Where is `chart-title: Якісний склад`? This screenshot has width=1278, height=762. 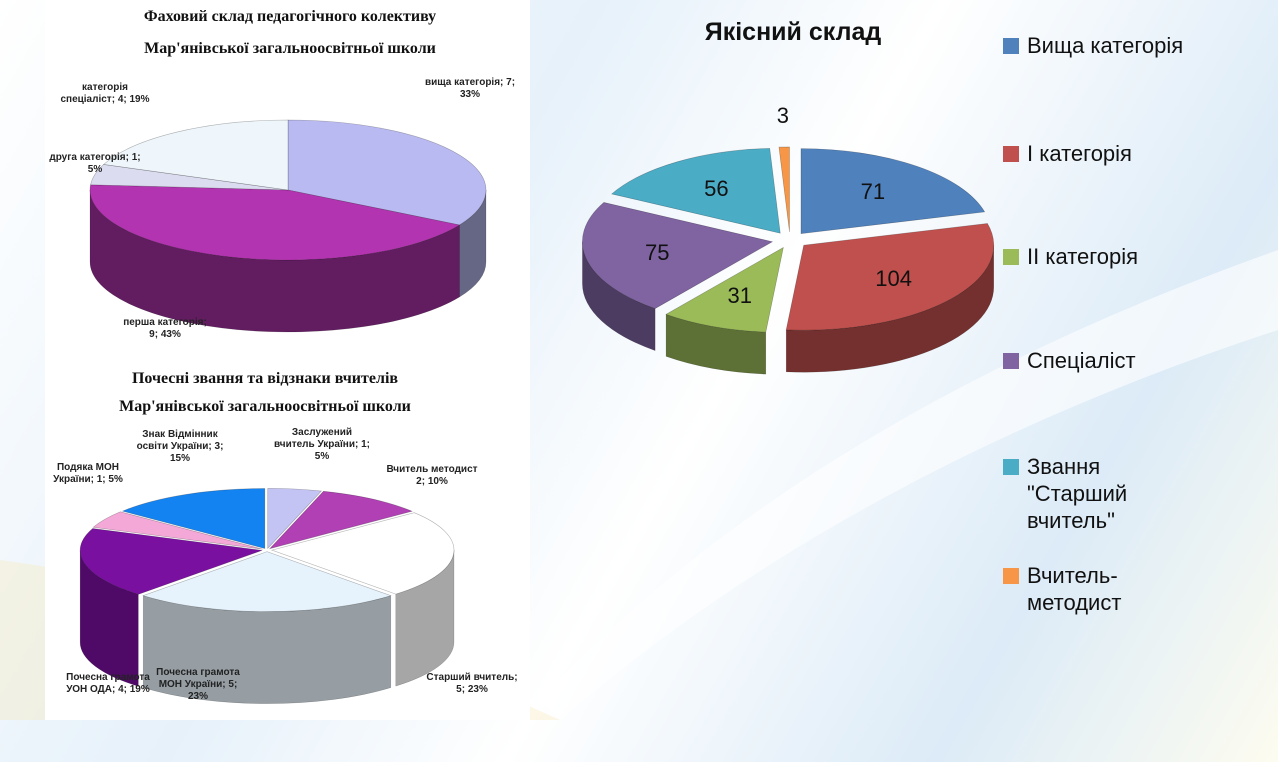 chart-title: Якісний склад is located at coordinates (793, 32).